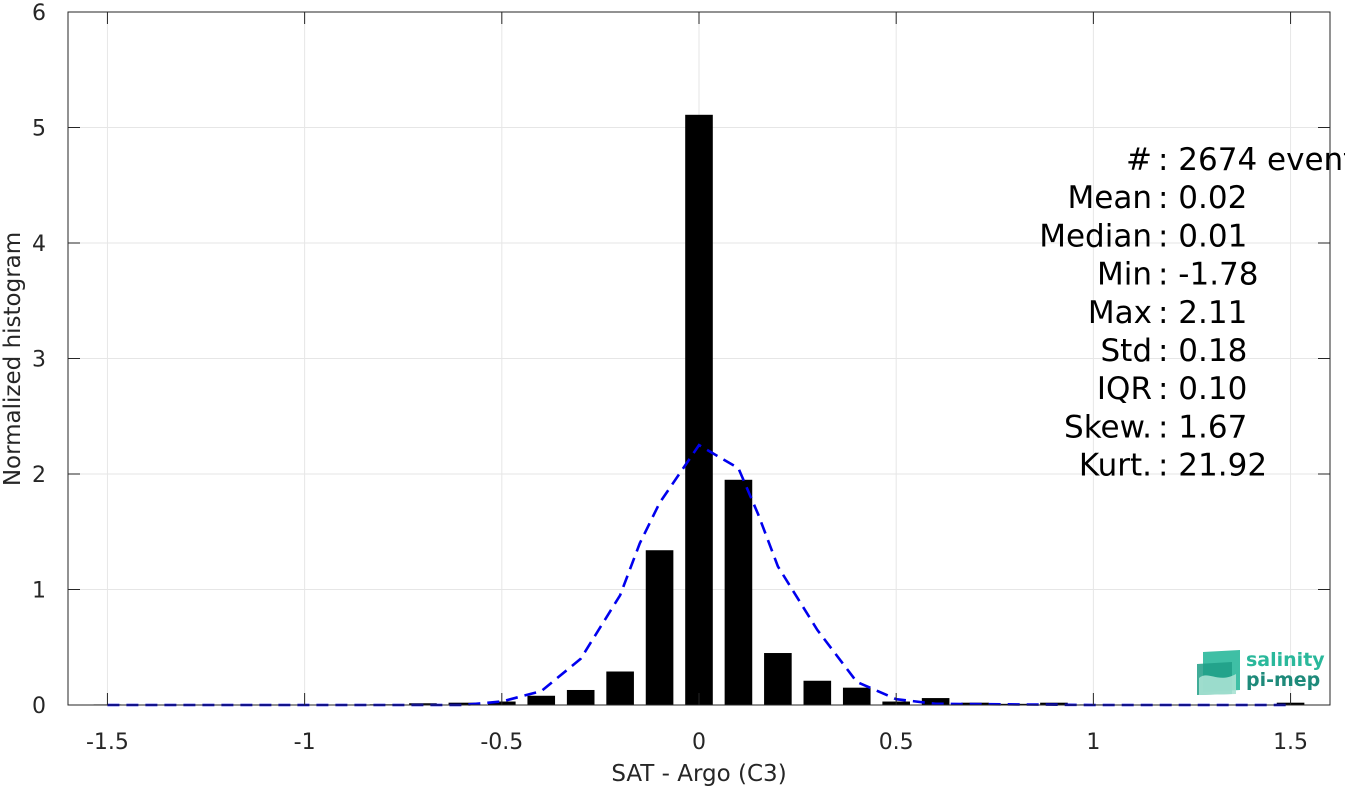 The image size is (1345, 787). What do you see at coordinates (1124, 389) in the screenshot?
I see `stats-label: IQR` at bounding box center [1124, 389].